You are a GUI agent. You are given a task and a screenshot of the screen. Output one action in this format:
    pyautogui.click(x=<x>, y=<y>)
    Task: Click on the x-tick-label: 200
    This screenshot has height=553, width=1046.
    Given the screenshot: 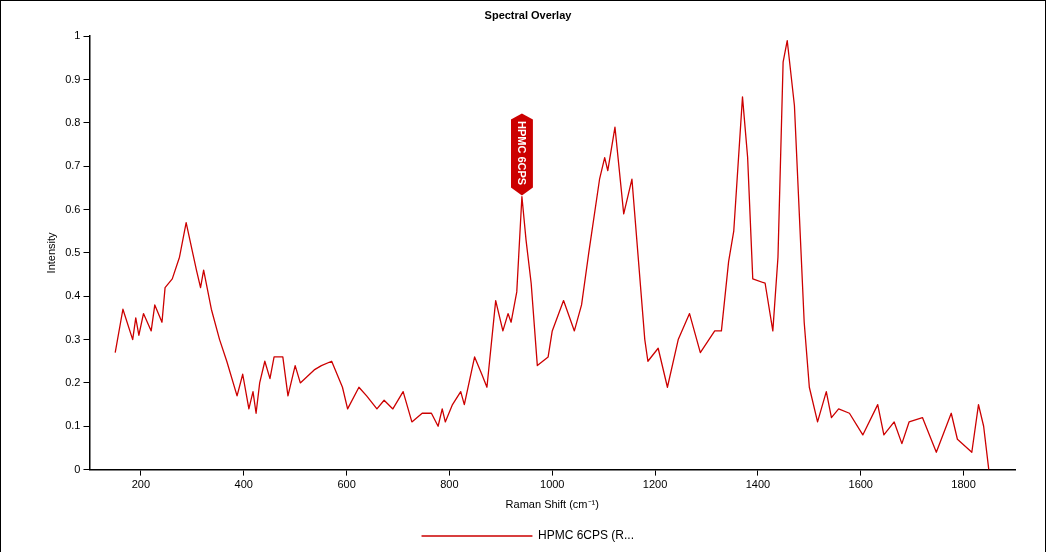 What is the action you would take?
    pyautogui.click(x=141, y=484)
    